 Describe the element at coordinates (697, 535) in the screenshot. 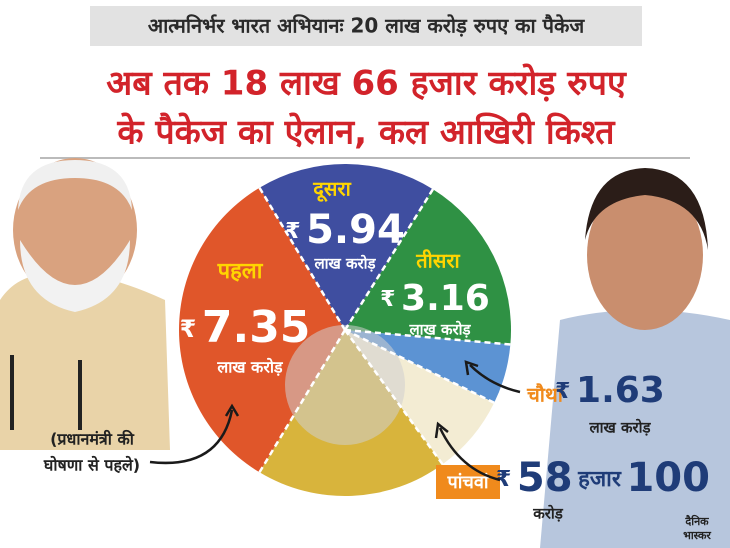

I see `logo-text: भास्कर` at that location.